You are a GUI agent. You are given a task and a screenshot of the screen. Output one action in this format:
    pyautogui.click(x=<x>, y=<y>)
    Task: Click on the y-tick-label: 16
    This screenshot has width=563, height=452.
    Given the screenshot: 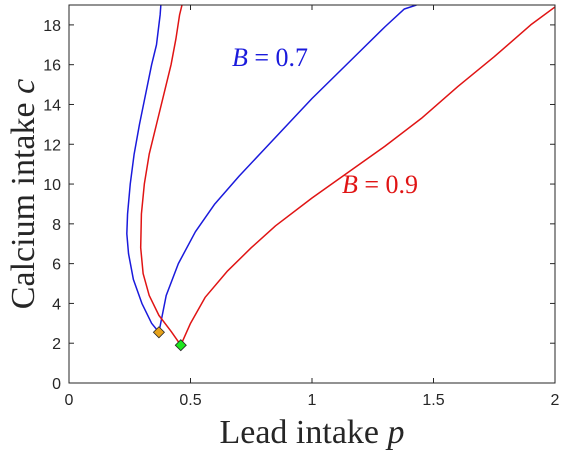 What is the action you would take?
    pyautogui.click(x=52, y=66)
    